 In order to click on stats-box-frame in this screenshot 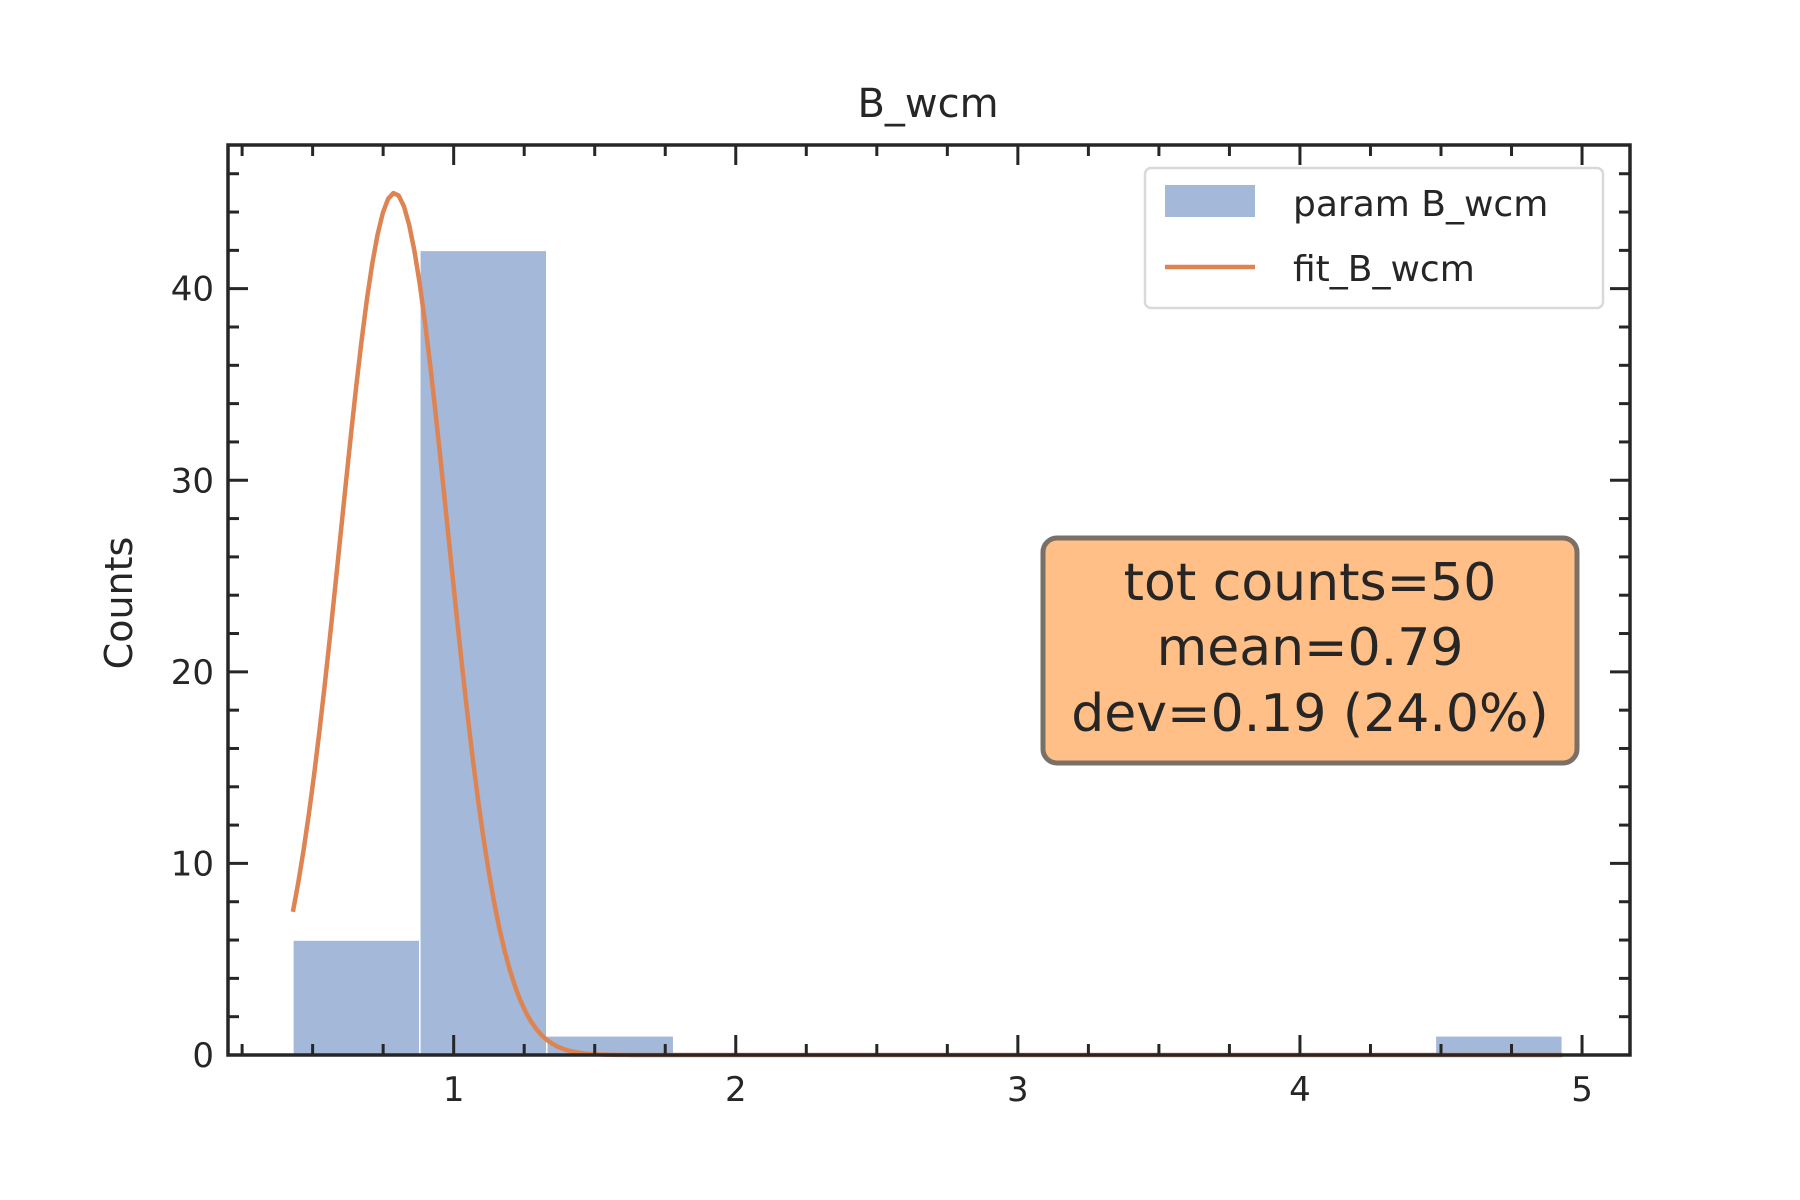, I will do `click(1310, 650)`.